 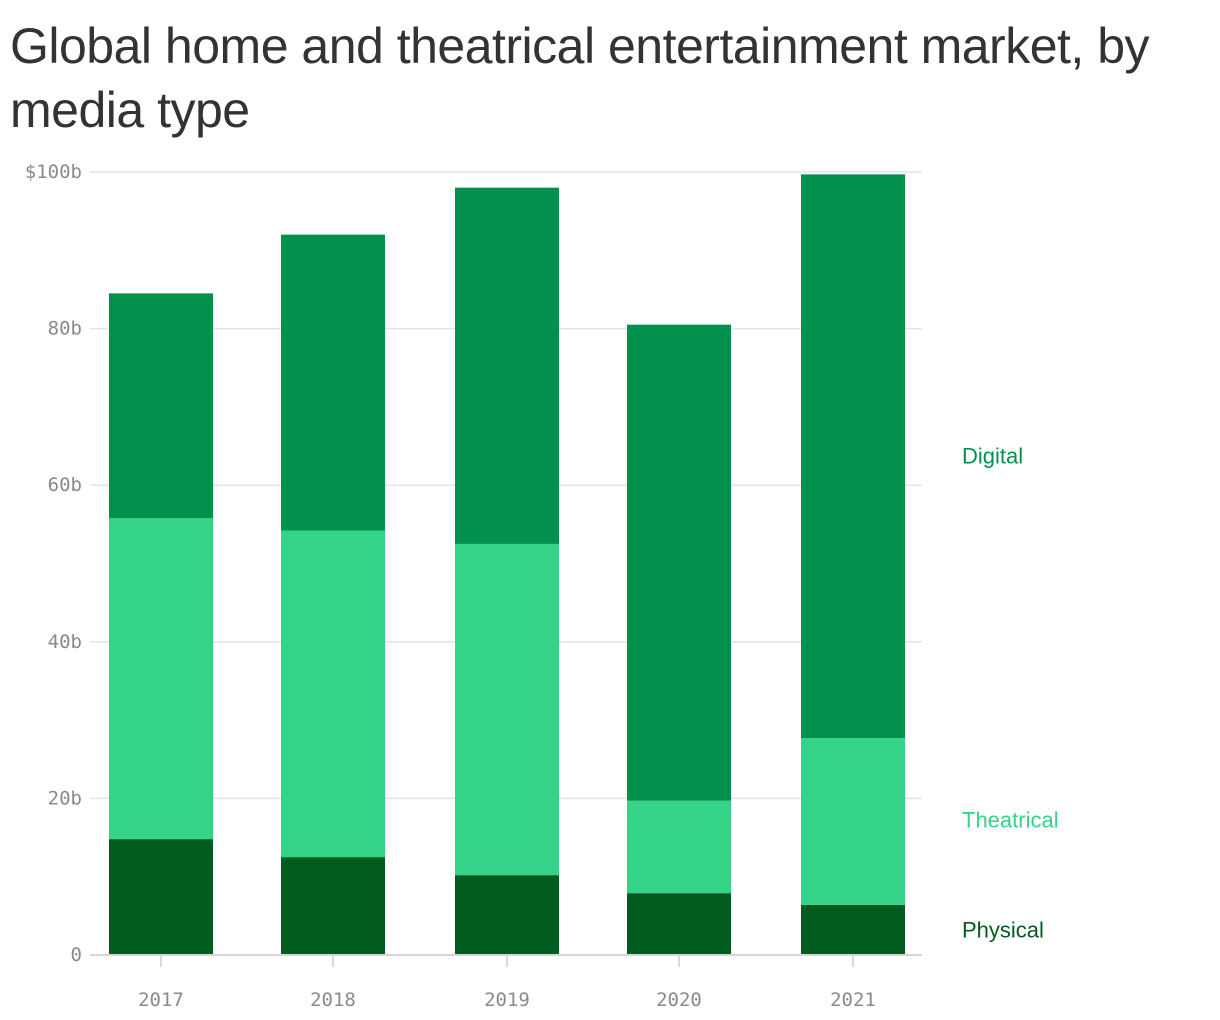 What do you see at coordinates (65, 798) in the screenshot?
I see `y-tick-label-20b: 20b` at bounding box center [65, 798].